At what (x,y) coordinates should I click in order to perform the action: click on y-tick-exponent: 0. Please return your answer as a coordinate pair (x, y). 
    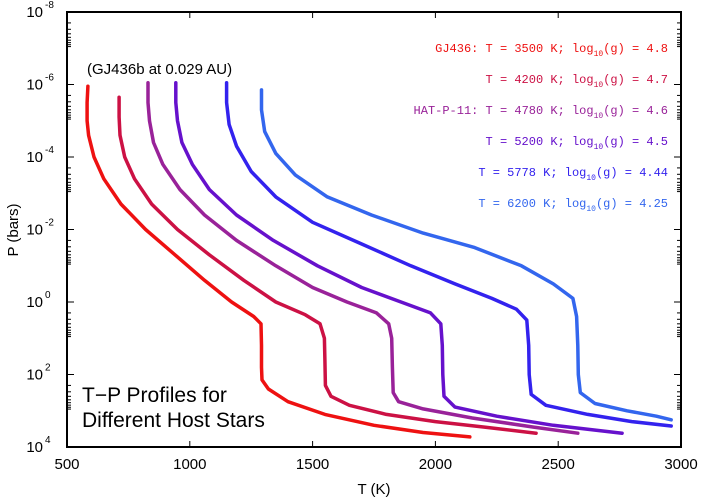
    Looking at the image, I should click on (48, 295).